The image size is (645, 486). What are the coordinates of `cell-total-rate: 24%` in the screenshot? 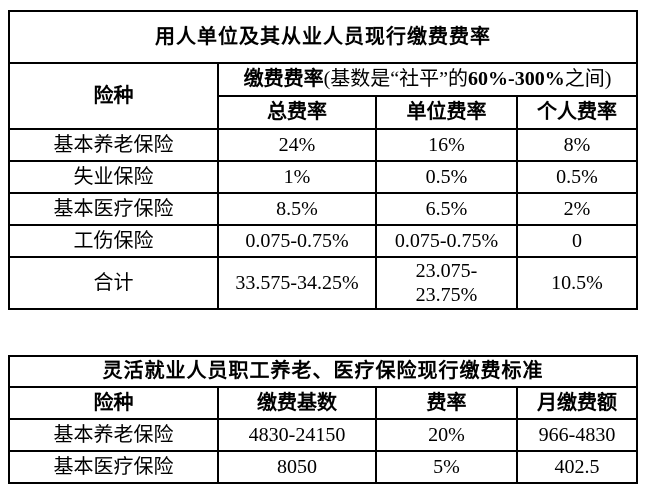 It's located at (297, 145).